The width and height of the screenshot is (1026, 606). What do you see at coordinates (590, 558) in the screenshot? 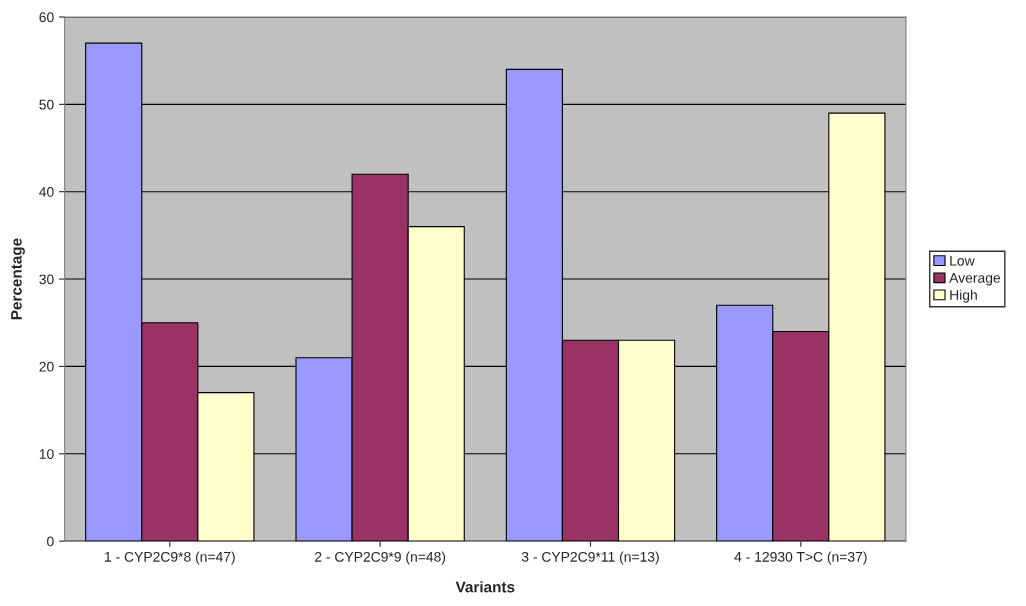
I see `x-tick-label: 3 - CYP2C9*11 (n=13)` at bounding box center [590, 558].